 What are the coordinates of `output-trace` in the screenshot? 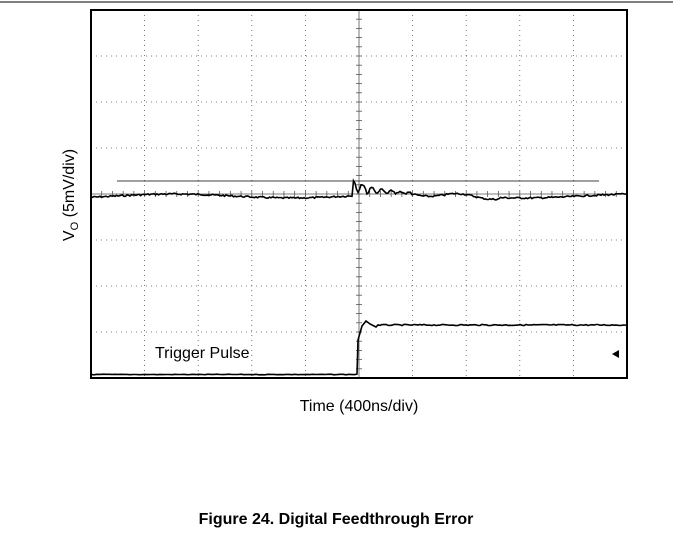 It's located at (358, 189).